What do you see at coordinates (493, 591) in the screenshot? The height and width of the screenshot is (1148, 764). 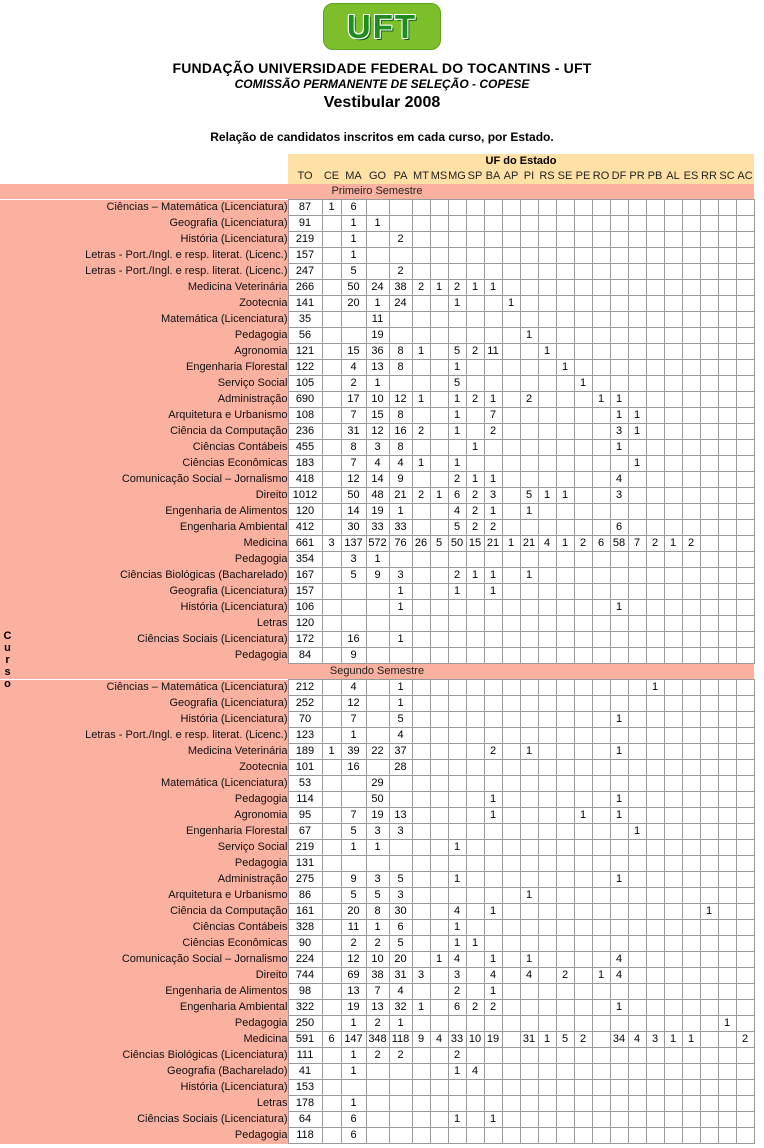 I see `value-cell-ba: 1` at bounding box center [493, 591].